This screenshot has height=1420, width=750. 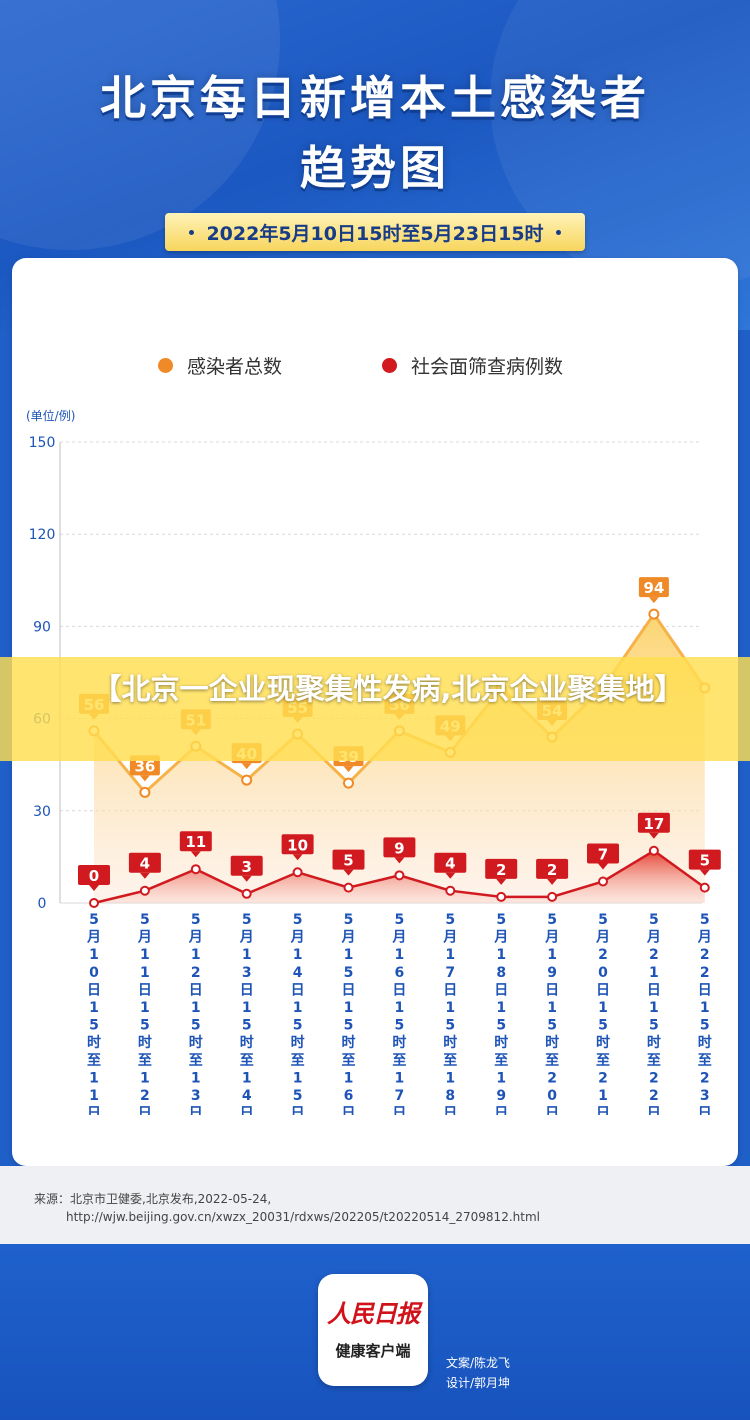 I want to click on legend-marker-screening, so click(x=389, y=365).